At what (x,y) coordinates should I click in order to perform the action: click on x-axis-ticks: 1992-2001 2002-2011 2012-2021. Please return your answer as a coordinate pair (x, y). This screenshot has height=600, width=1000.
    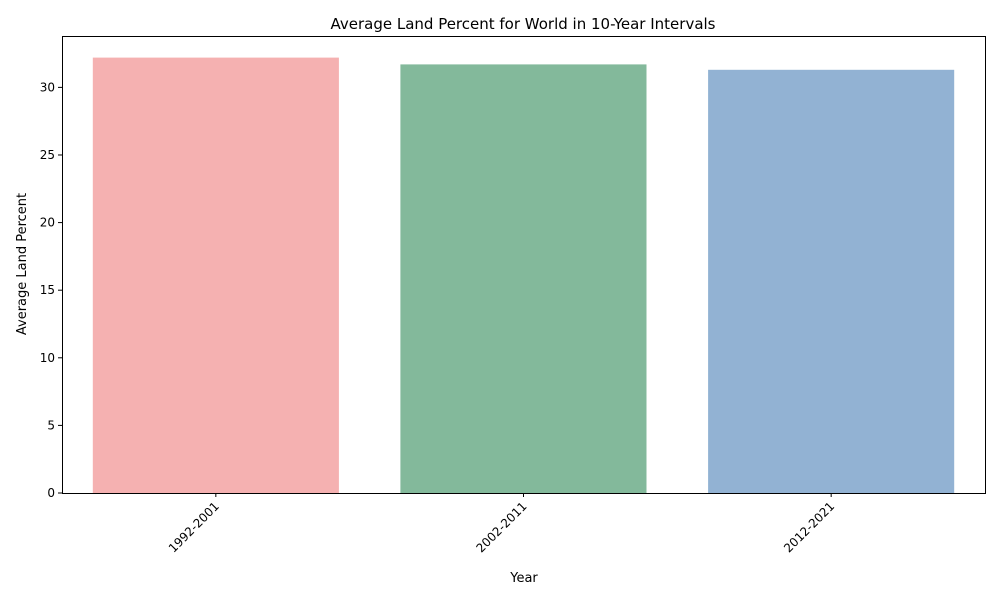
    Looking at the image, I should click on (501, 524).